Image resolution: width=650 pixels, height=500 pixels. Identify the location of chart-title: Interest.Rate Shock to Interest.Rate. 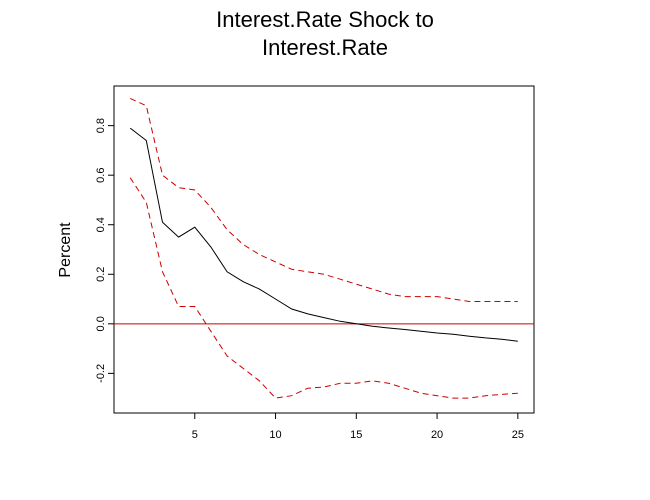
(325, 34).